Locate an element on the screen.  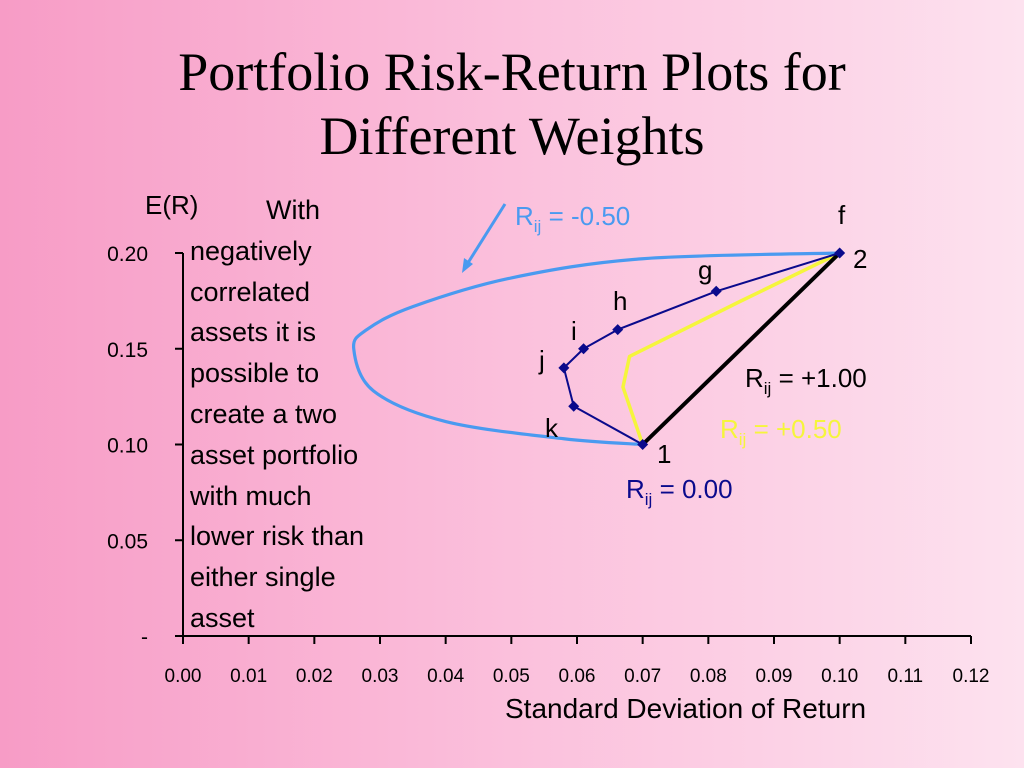
annotation-line: assets it is is located at coordinates (253, 332).